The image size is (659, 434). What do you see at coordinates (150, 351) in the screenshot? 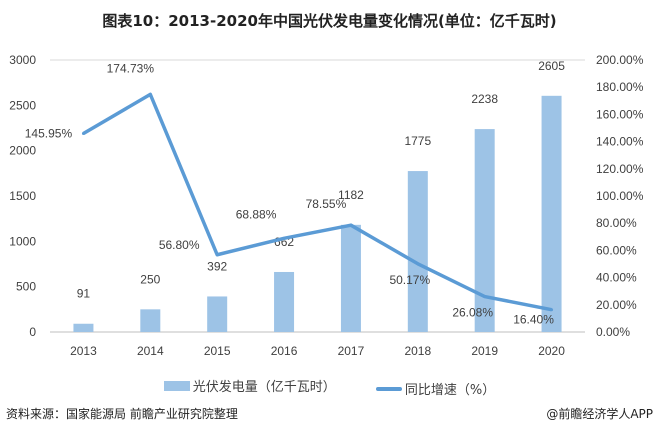
I see `x-tick-label: 2014` at bounding box center [150, 351].